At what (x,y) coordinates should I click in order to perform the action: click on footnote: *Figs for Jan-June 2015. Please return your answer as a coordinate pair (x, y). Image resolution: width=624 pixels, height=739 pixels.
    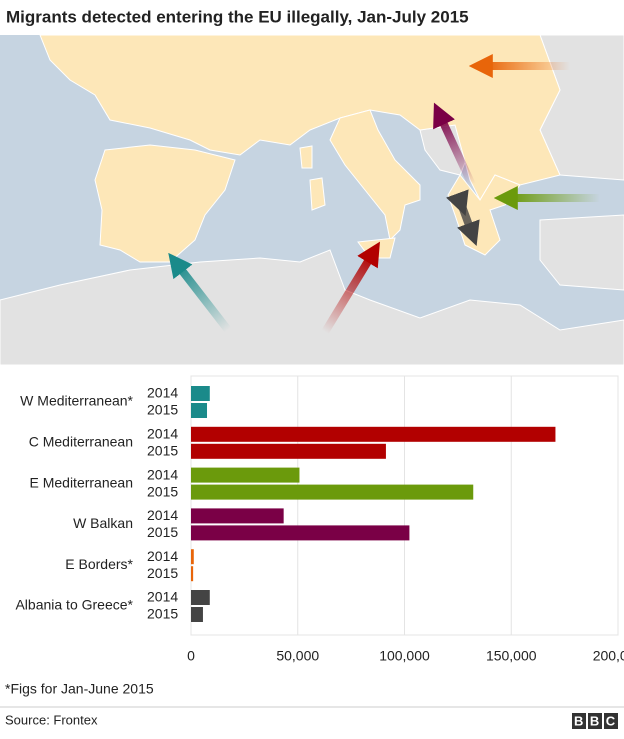
    Looking at the image, I should click on (79, 689).